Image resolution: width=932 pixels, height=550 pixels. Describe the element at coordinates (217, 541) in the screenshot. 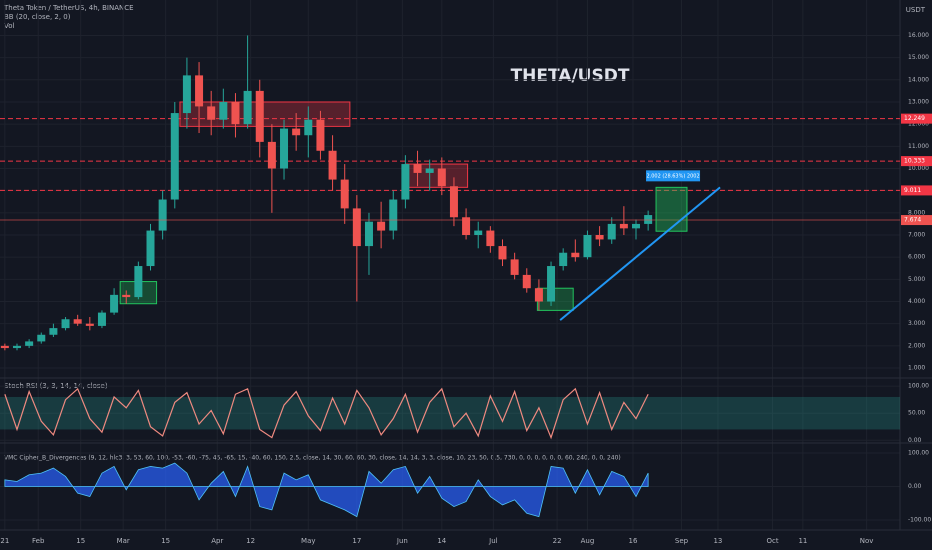

I see `x-tick-label: Apr` at that location.